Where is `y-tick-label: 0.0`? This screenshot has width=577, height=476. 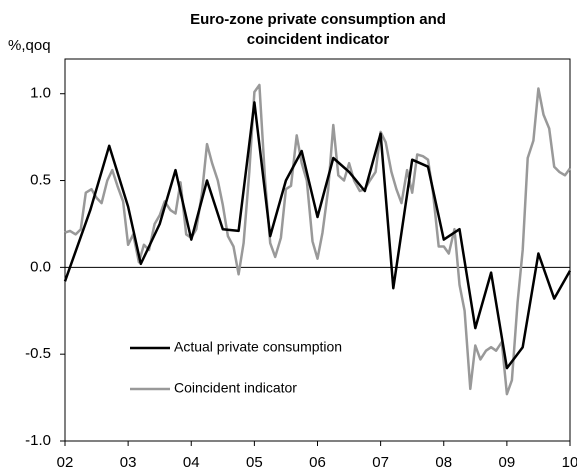 y-tick-label: 0.0 is located at coordinates (40, 266).